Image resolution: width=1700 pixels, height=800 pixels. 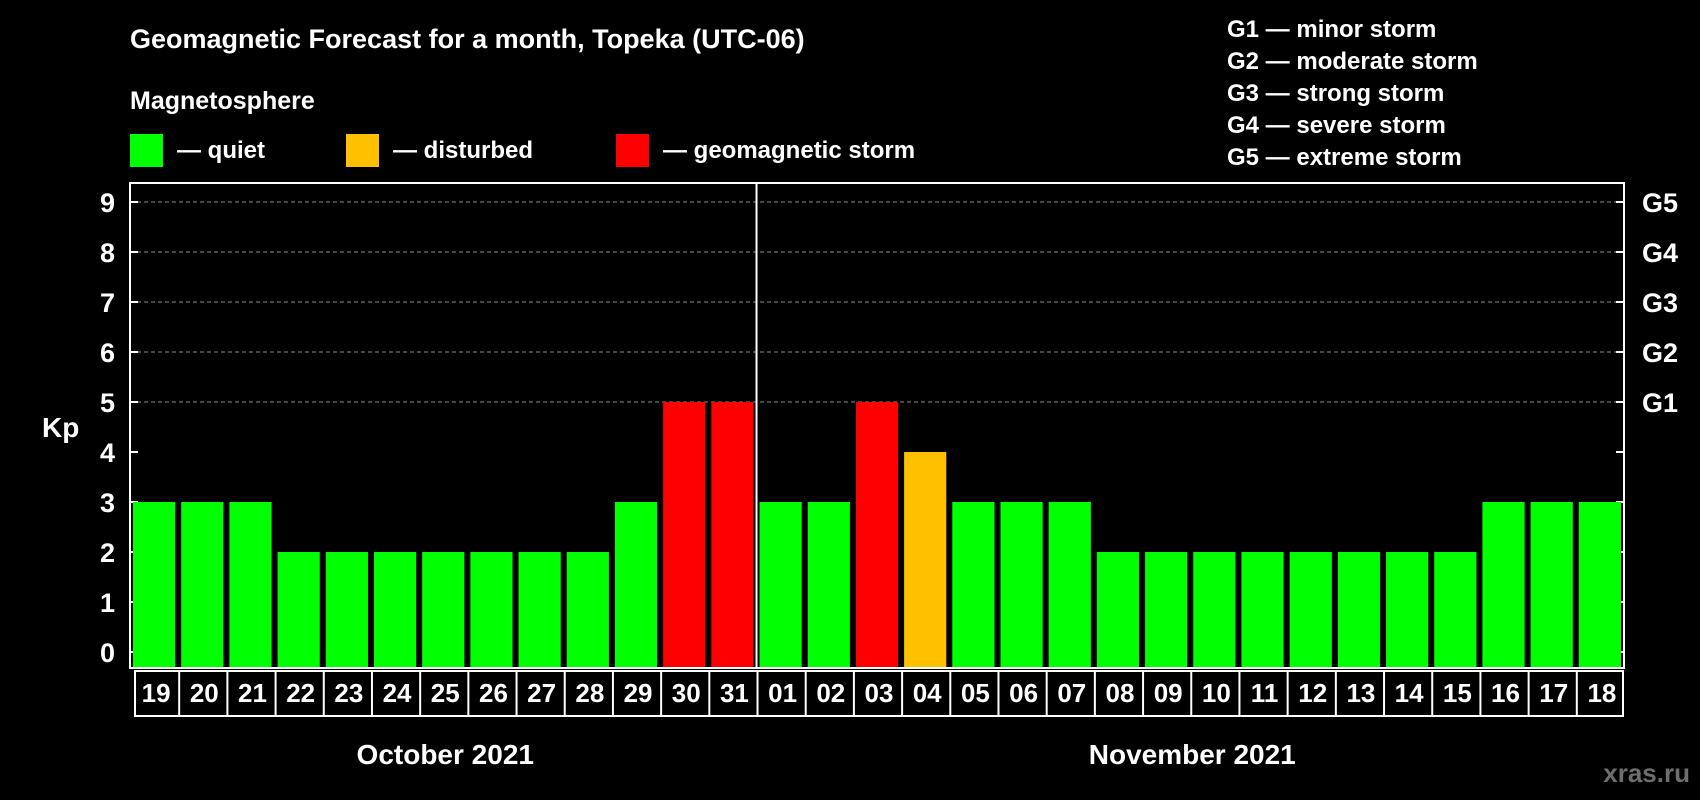 I want to click on y-tick-label: 1, so click(x=107, y=603).